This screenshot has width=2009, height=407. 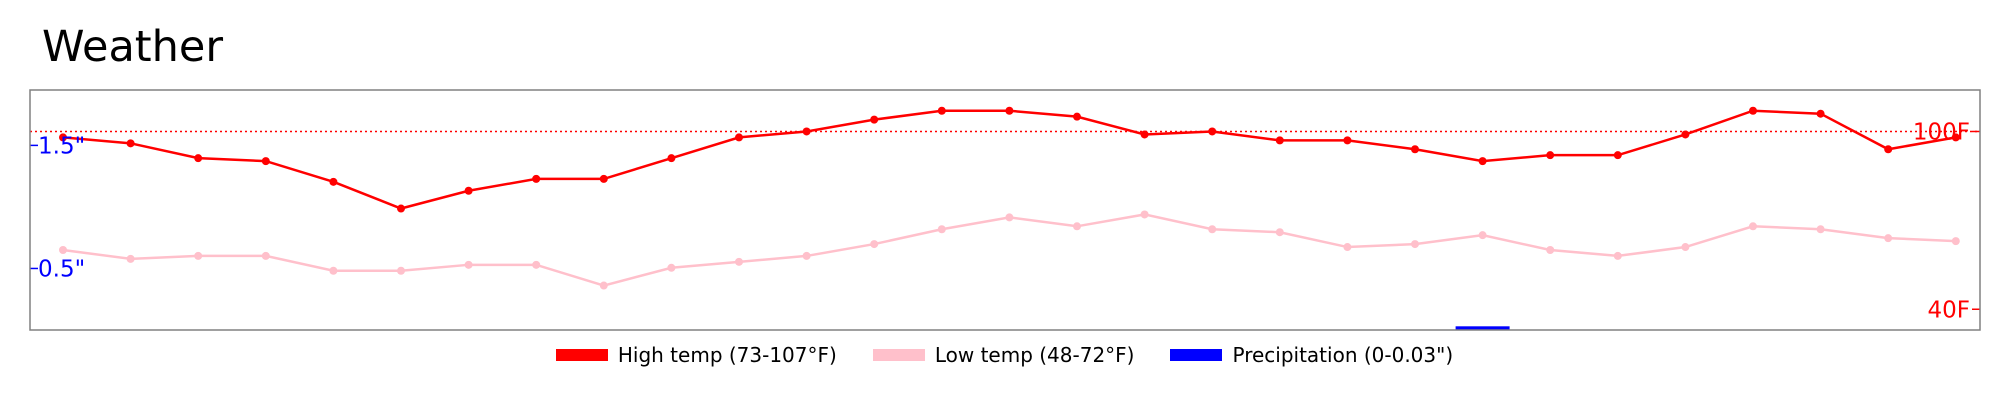 I want to click on legend-swatch-high, so click(x=581, y=355).